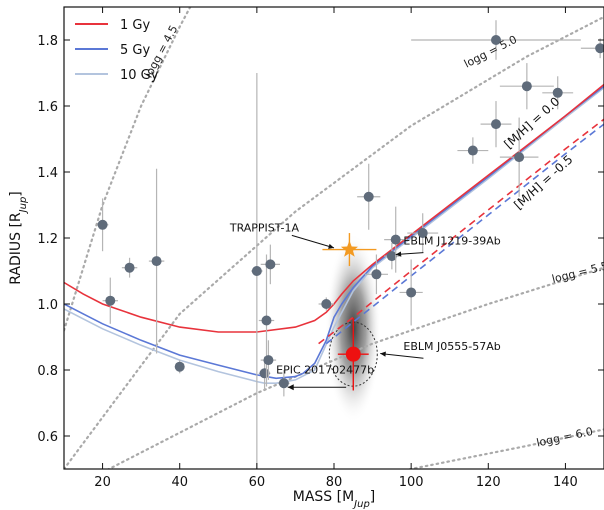 The height and width of the screenshot is (510, 604). What do you see at coordinates (139, 75) in the screenshot?
I see `legend-label: 10 Gy` at bounding box center [139, 75].